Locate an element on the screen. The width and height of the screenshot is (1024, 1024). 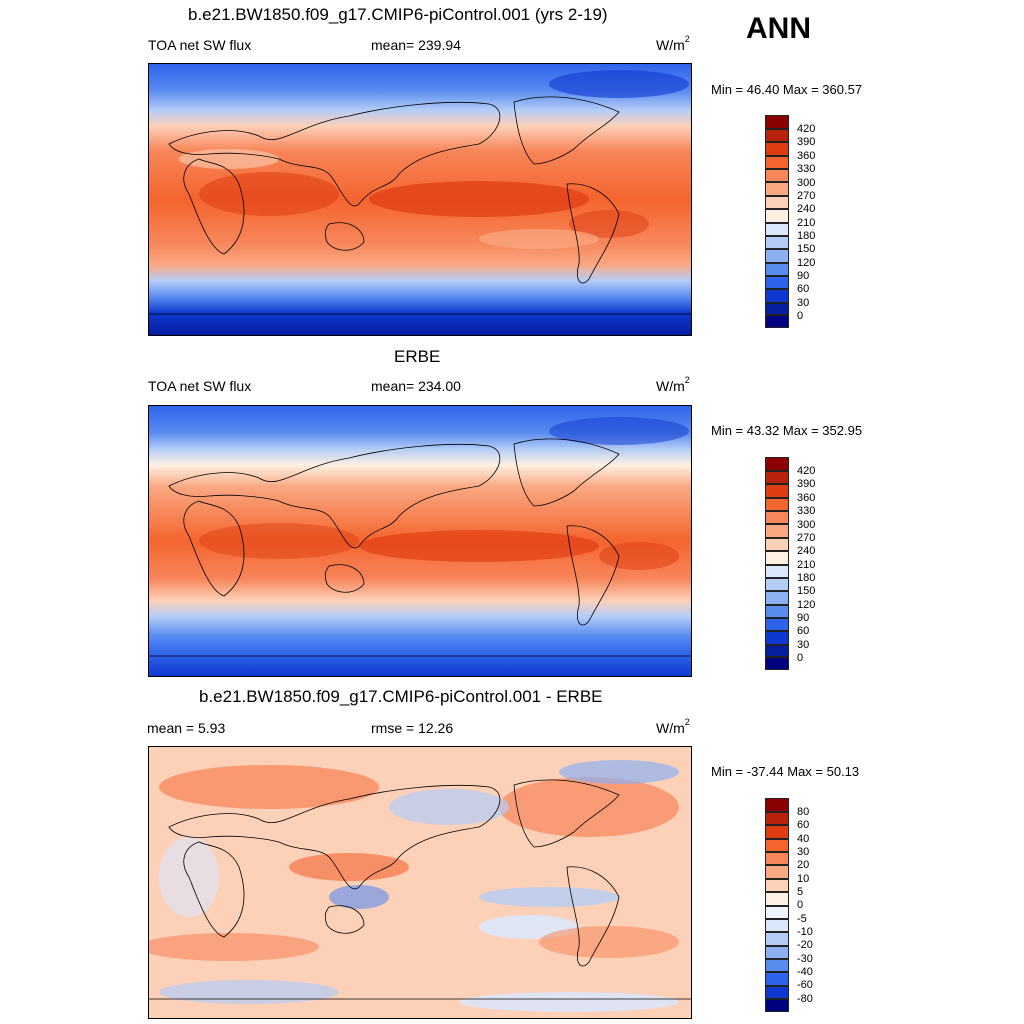
panel1-colorbar-label: 210 is located at coordinates (806, 223).